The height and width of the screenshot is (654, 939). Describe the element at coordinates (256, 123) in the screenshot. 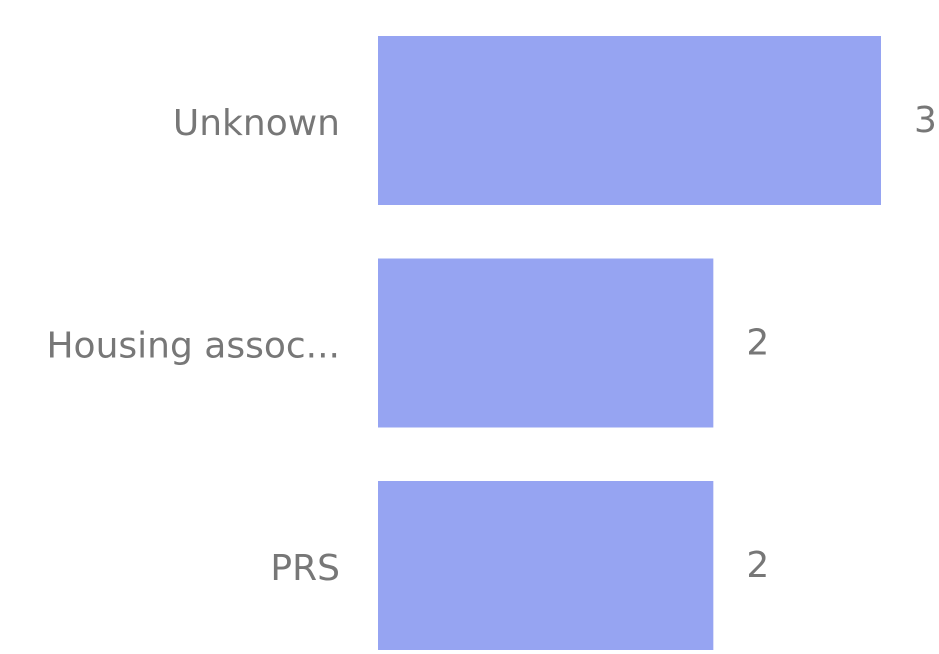

I see `y-tick-label: Unknown` at that location.